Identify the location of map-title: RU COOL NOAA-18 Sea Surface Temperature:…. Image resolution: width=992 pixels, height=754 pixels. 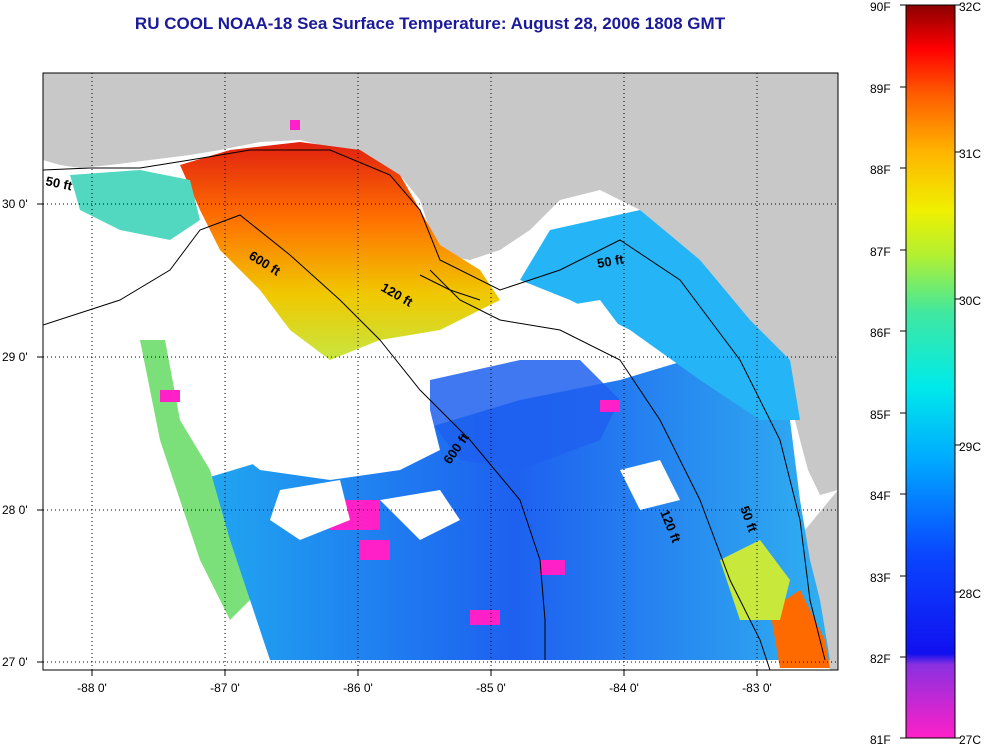
(430, 23).